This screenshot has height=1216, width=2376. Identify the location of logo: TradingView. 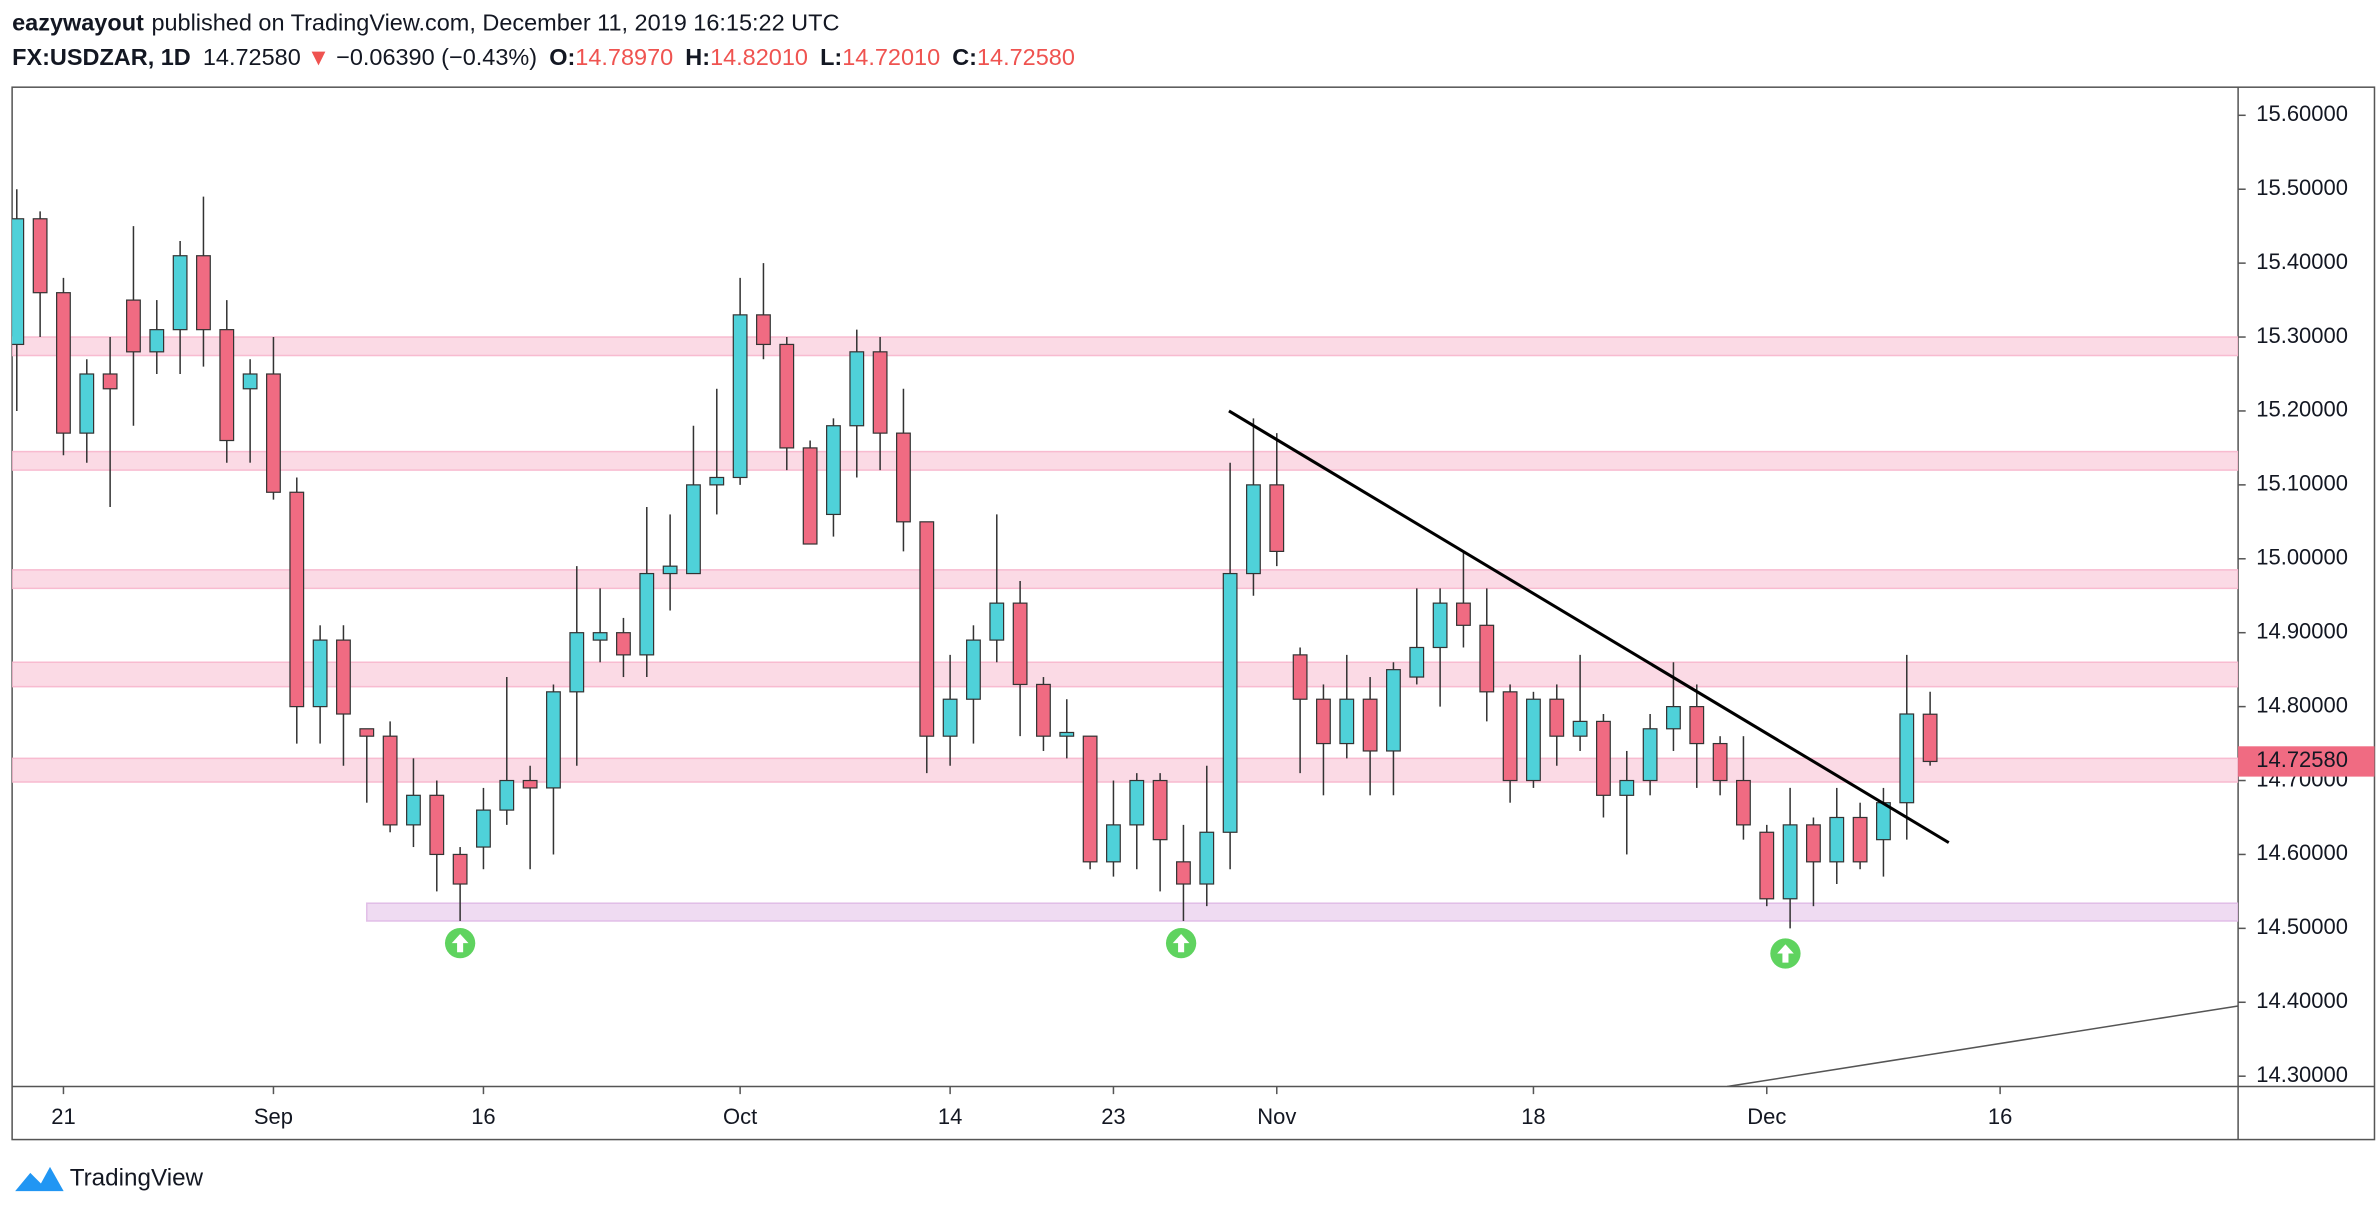
(109, 1178).